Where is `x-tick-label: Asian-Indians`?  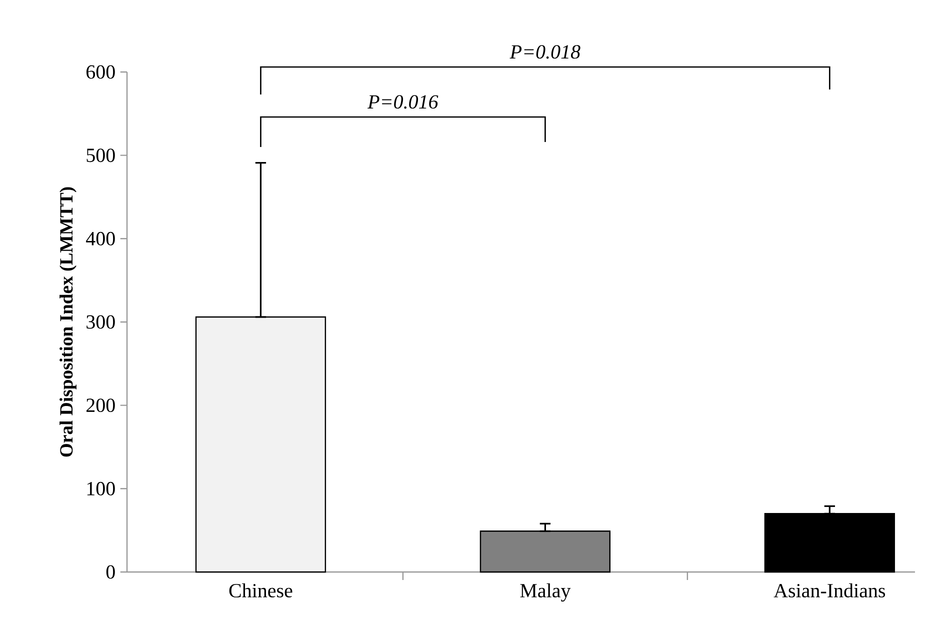 x-tick-label: Asian-Indians is located at coordinates (830, 590).